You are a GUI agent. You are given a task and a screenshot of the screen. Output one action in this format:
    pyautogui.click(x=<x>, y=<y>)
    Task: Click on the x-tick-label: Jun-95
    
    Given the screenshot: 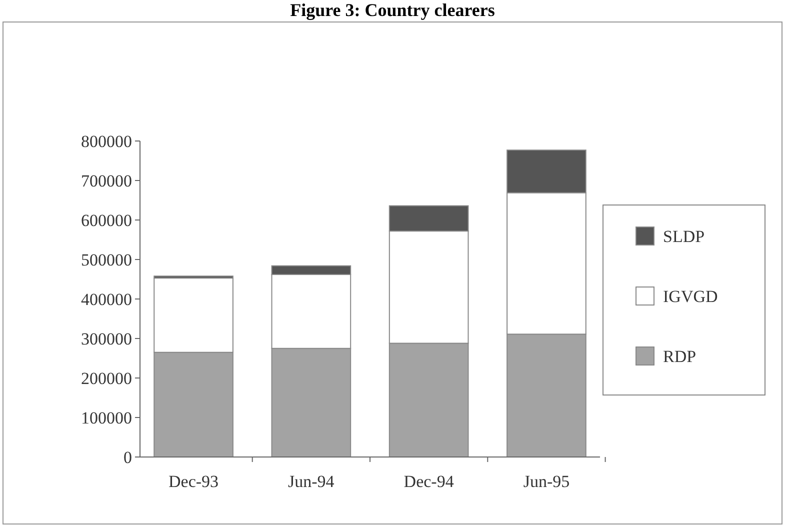 What is the action you would take?
    pyautogui.click(x=546, y=481)
    